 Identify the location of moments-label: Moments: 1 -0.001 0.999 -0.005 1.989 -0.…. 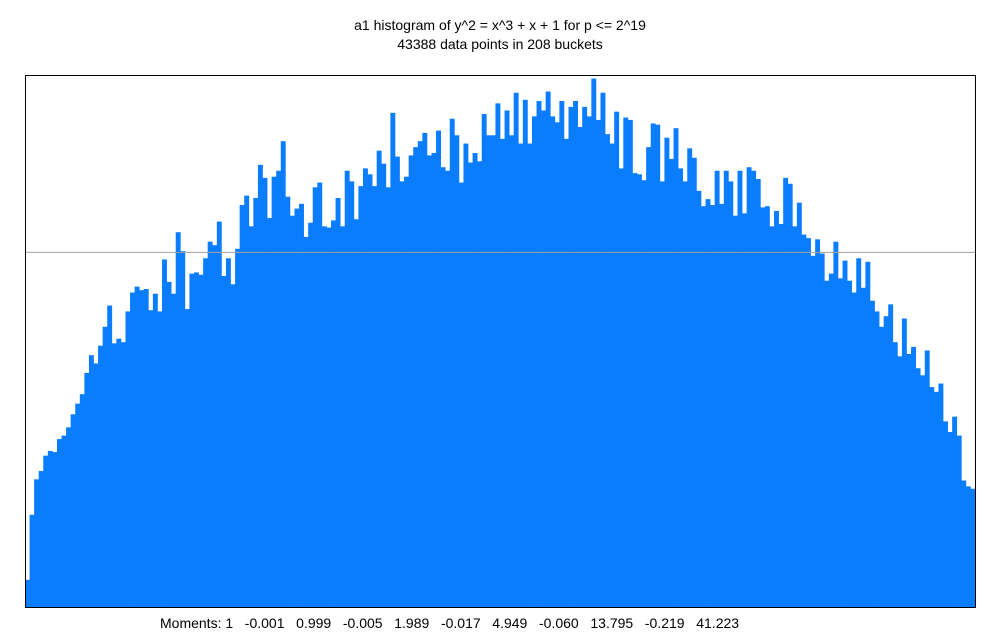
(450, 623).